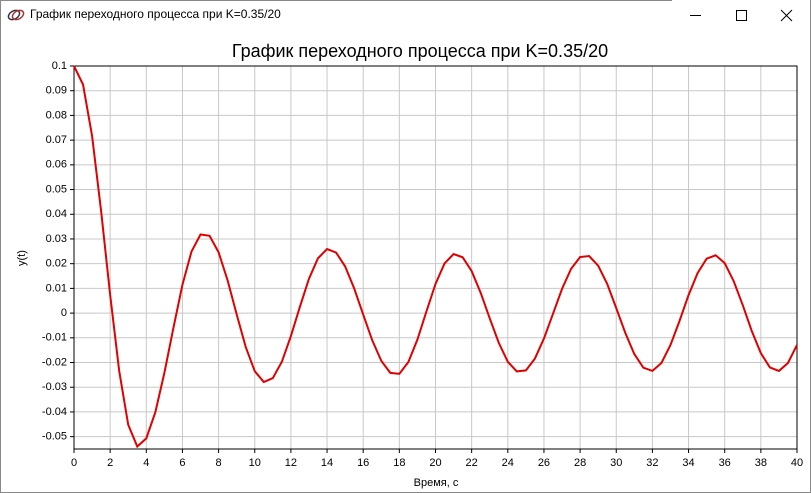 The width and height of the screenshot is (811, 493). Describe the element at coordinates (56, 115) in the screenshot. I see `y-tick-label: 0.08` at that location.